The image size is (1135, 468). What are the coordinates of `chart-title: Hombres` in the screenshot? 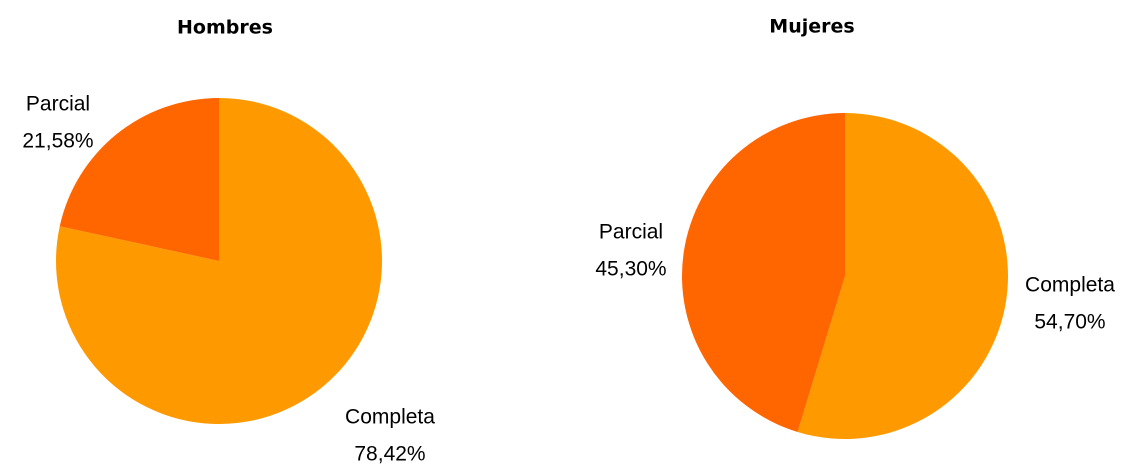 It's located at (225, 28).